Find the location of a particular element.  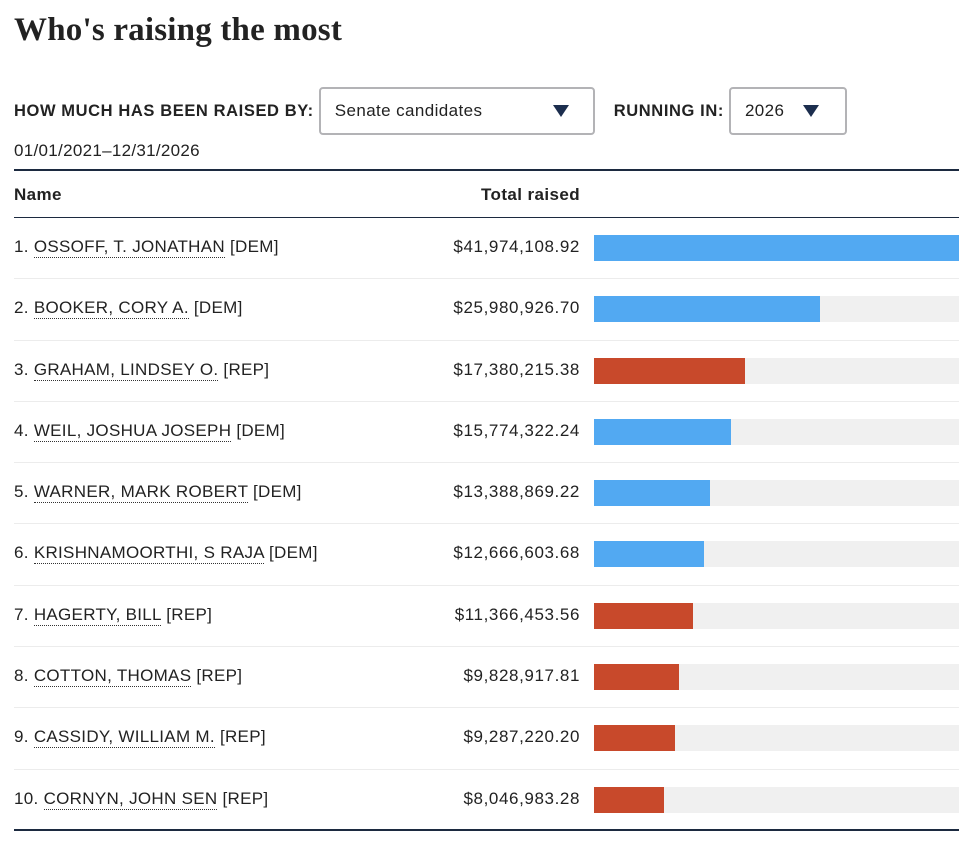

candidate-cell: 4. WEIL, JOSHUA JOSEPH [DEM] is located at coordinates (150, 431).